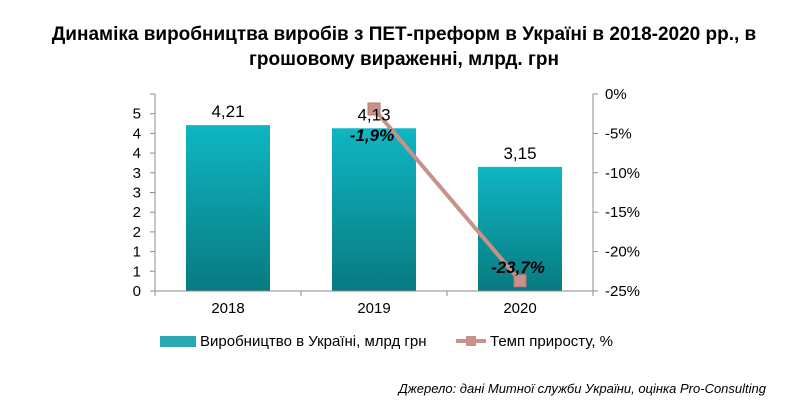 This screenshot has height=410, width=808. What do you see at coordinates (518, 267) in the screenshot?
I see `growth-value-label: -23,7%` at bounding box center [518, 267].